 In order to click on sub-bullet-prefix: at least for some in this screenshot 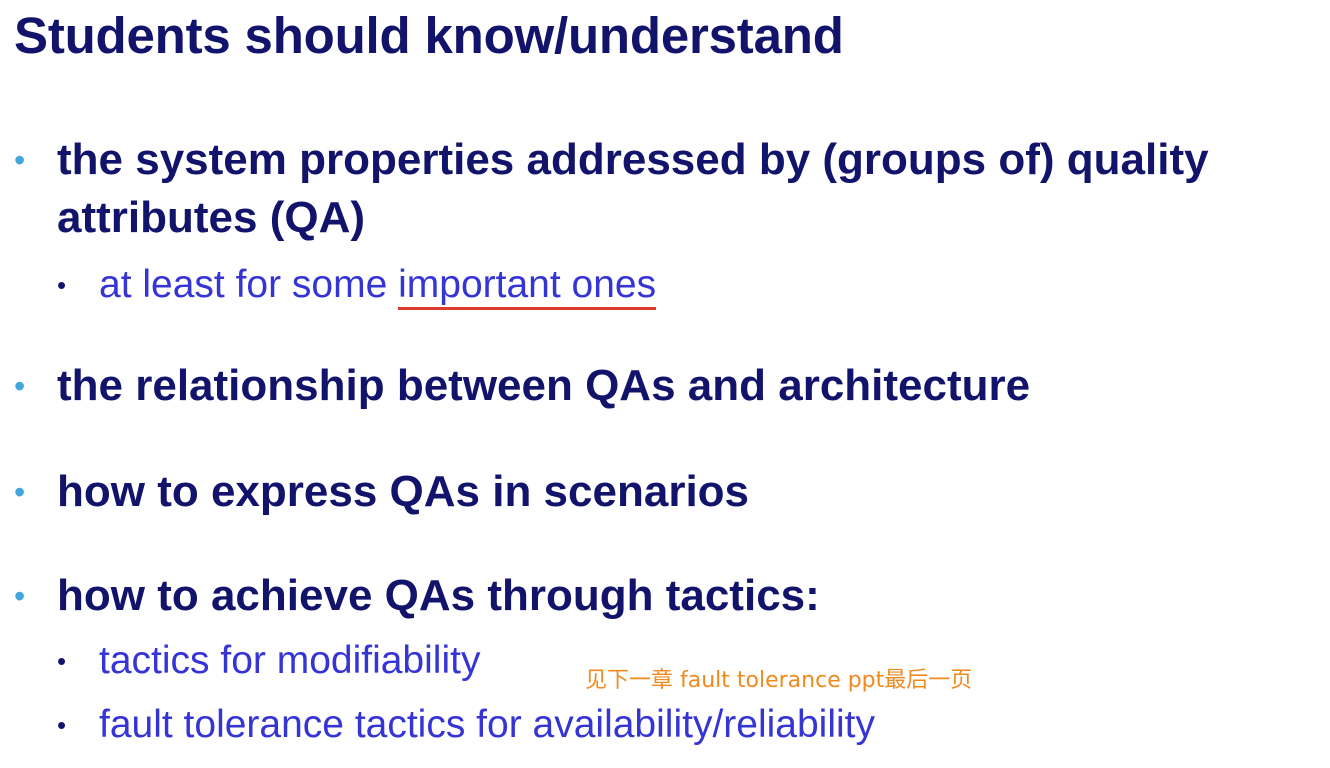, I will do `click(249, 284)`.